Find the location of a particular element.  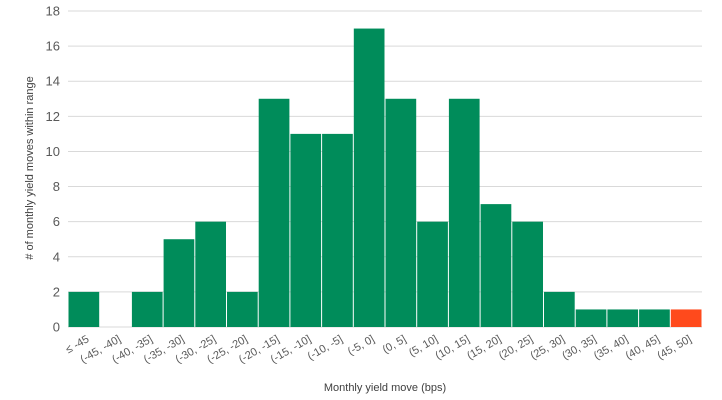

x-tick-label: (-5, 0] is located at coordinates (361, 345).